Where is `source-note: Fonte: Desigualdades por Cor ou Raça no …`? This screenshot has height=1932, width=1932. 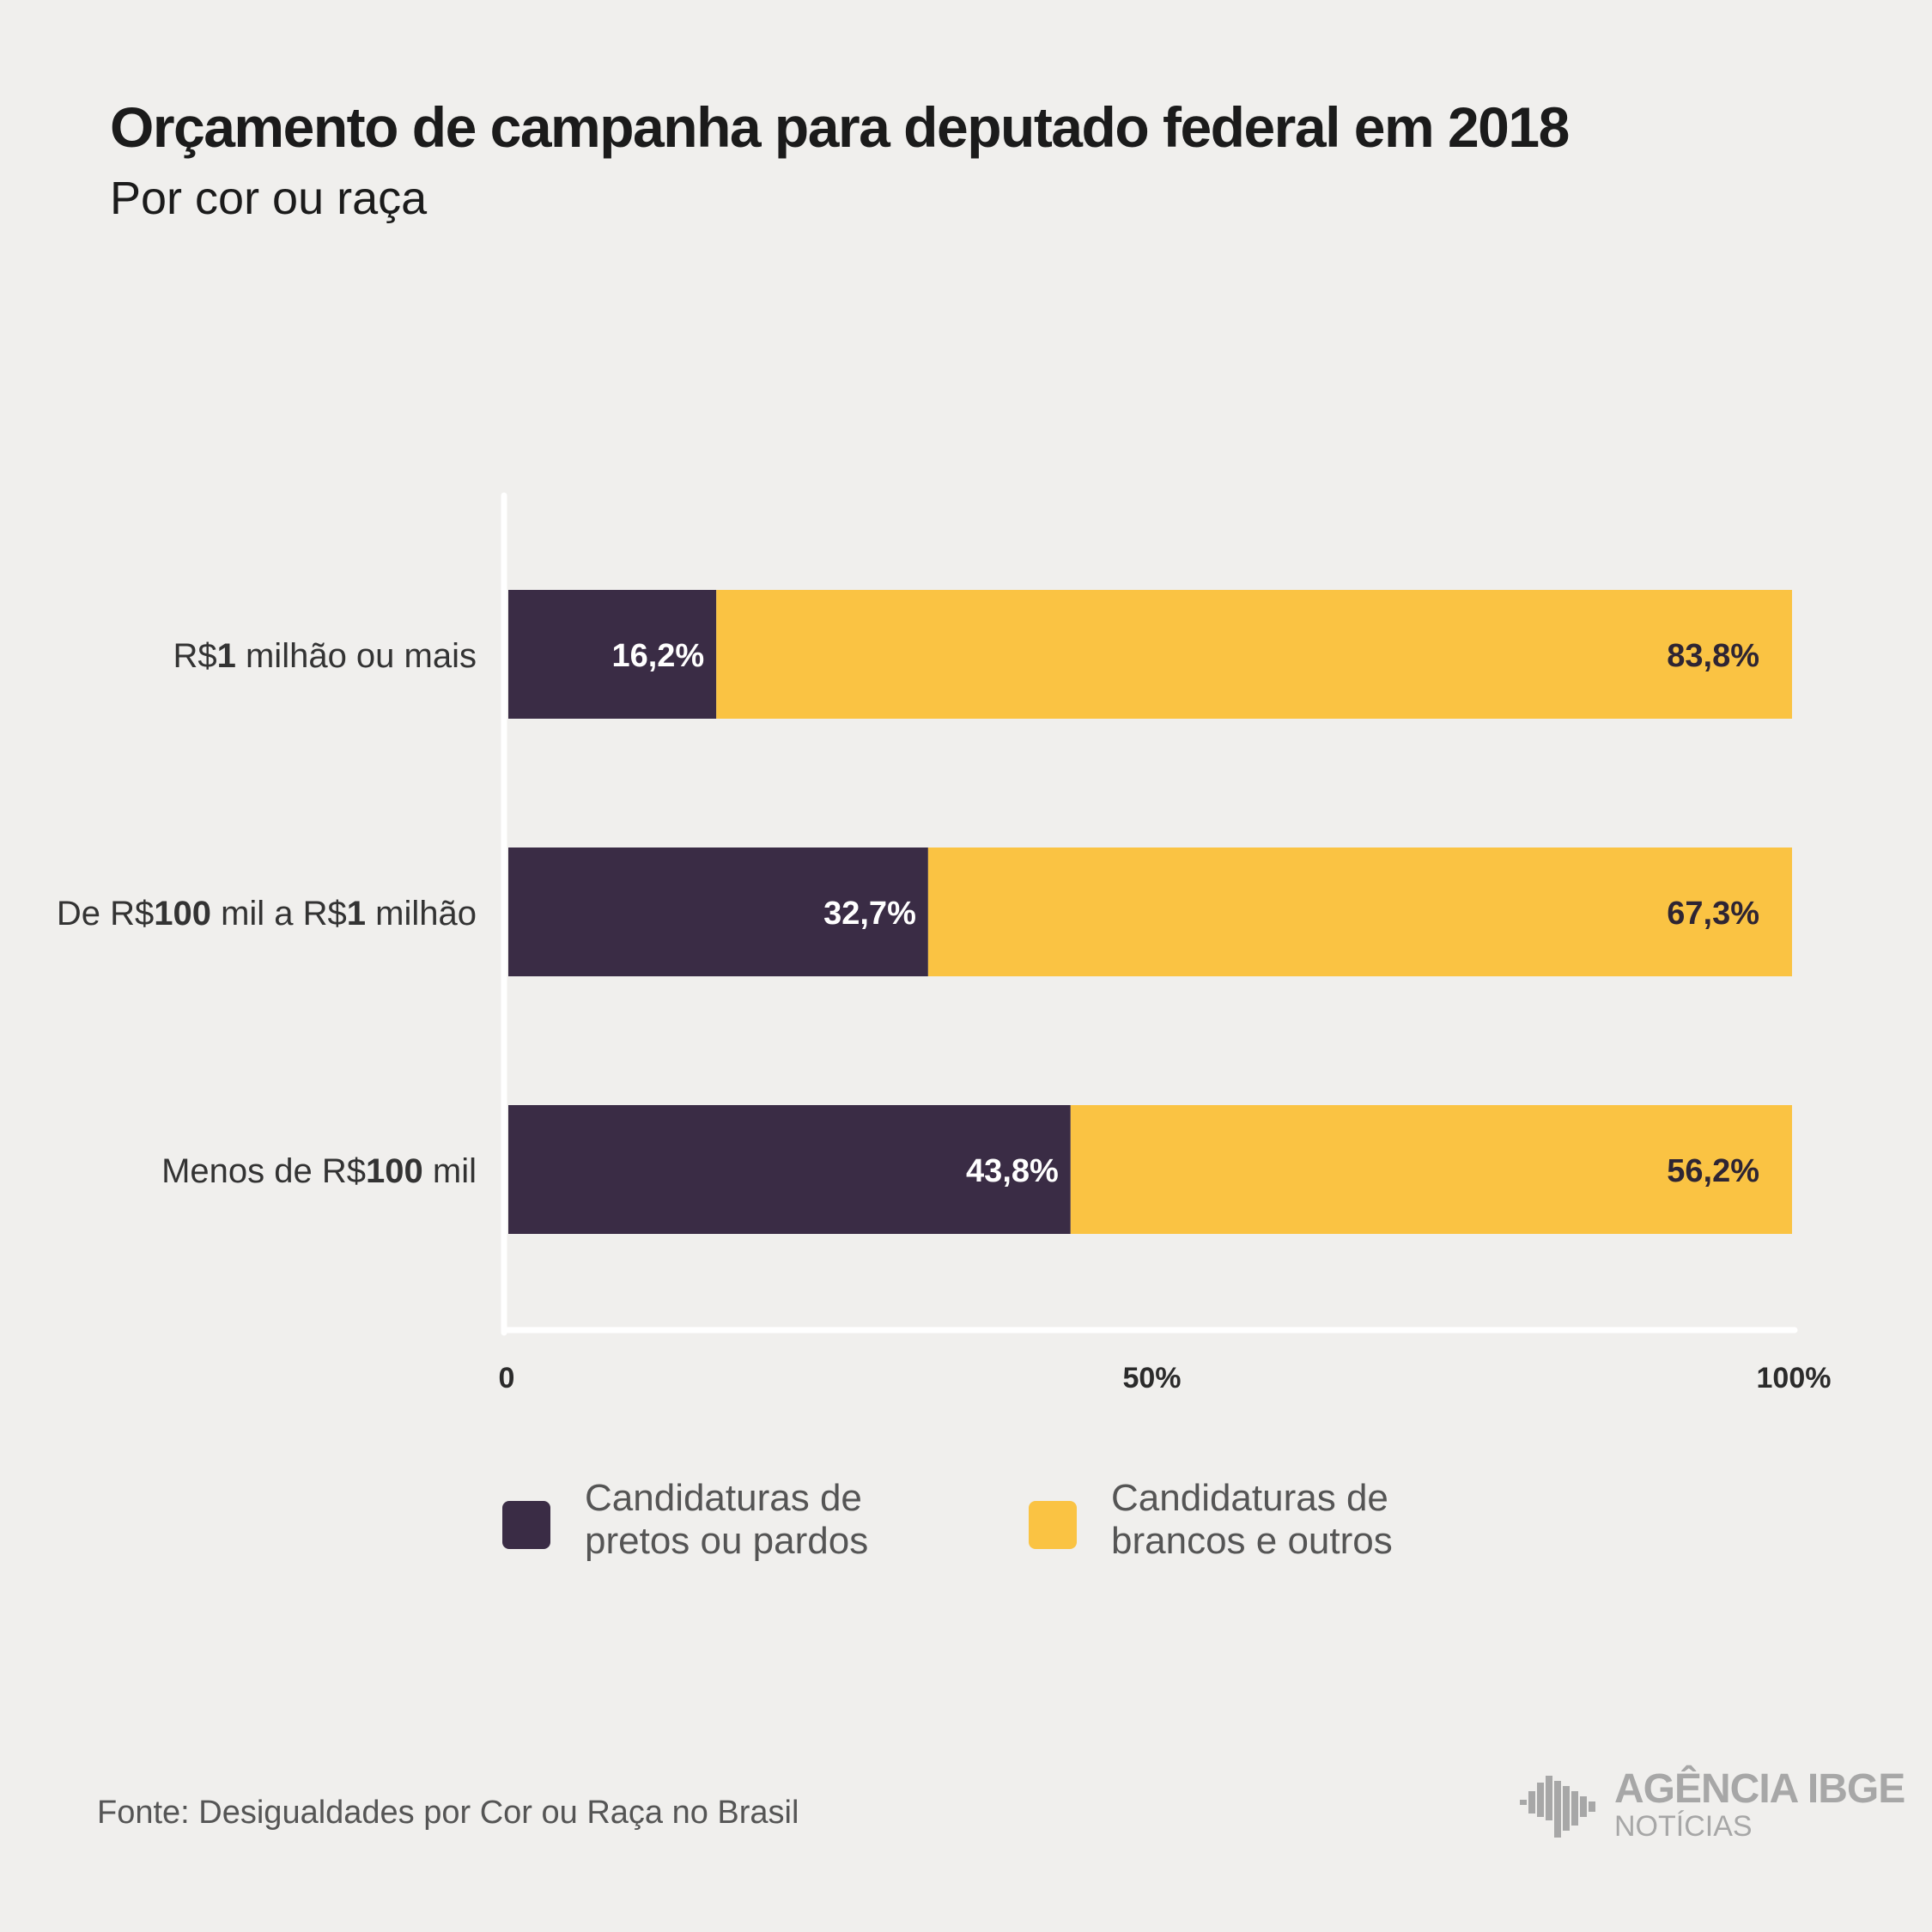 source-note: Fonte: Desigualdades por Cor ou Raça no … is located at coordinates (448, 1813).